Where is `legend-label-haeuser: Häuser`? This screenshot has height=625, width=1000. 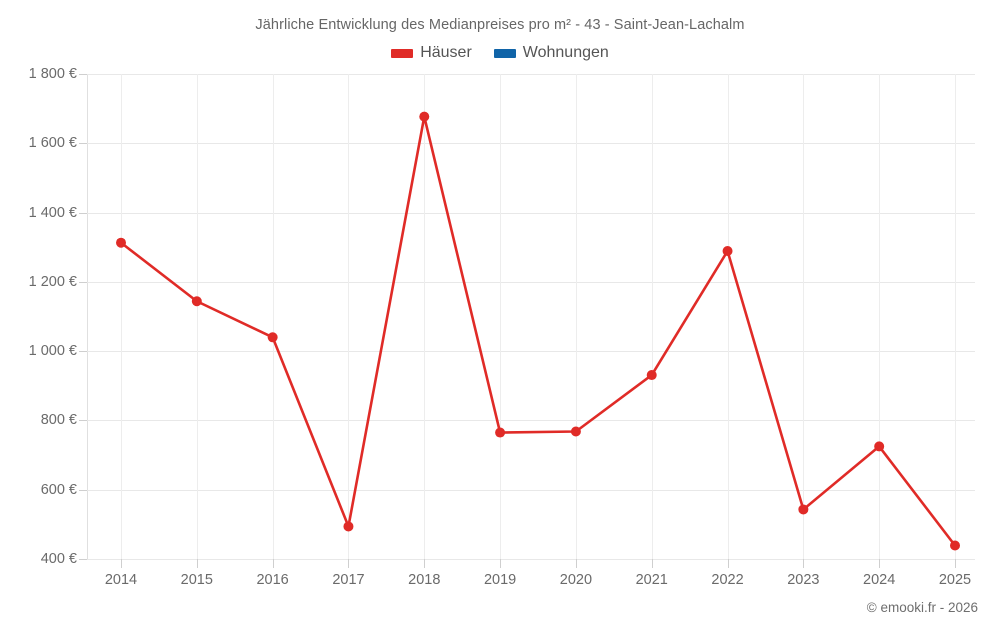
legend-label-haeuser: Häuser is located at coordinates (446, 52).